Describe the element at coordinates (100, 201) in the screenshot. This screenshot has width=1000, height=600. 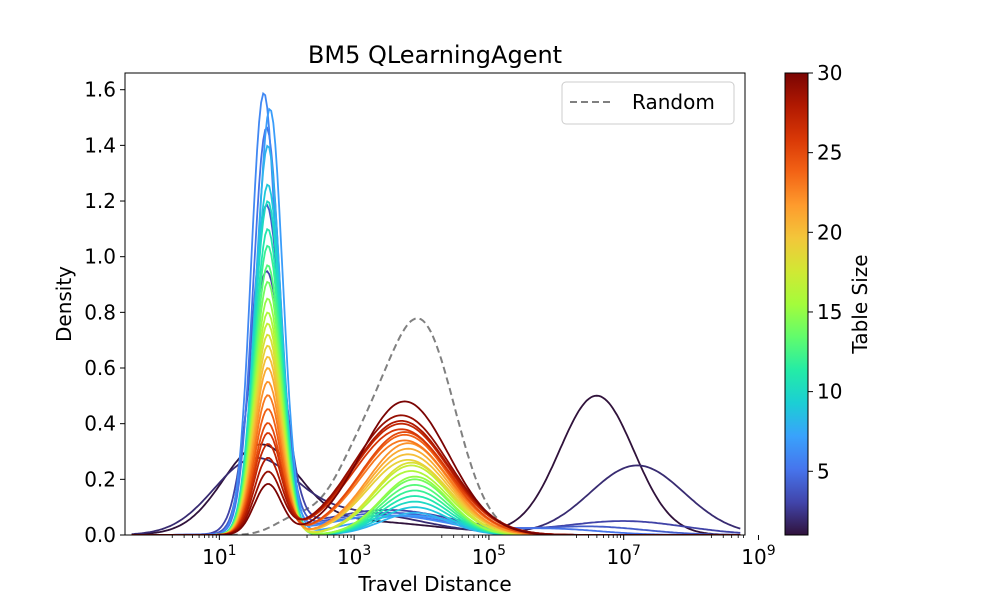
I see `y-tick-label: 1.2` at that location.